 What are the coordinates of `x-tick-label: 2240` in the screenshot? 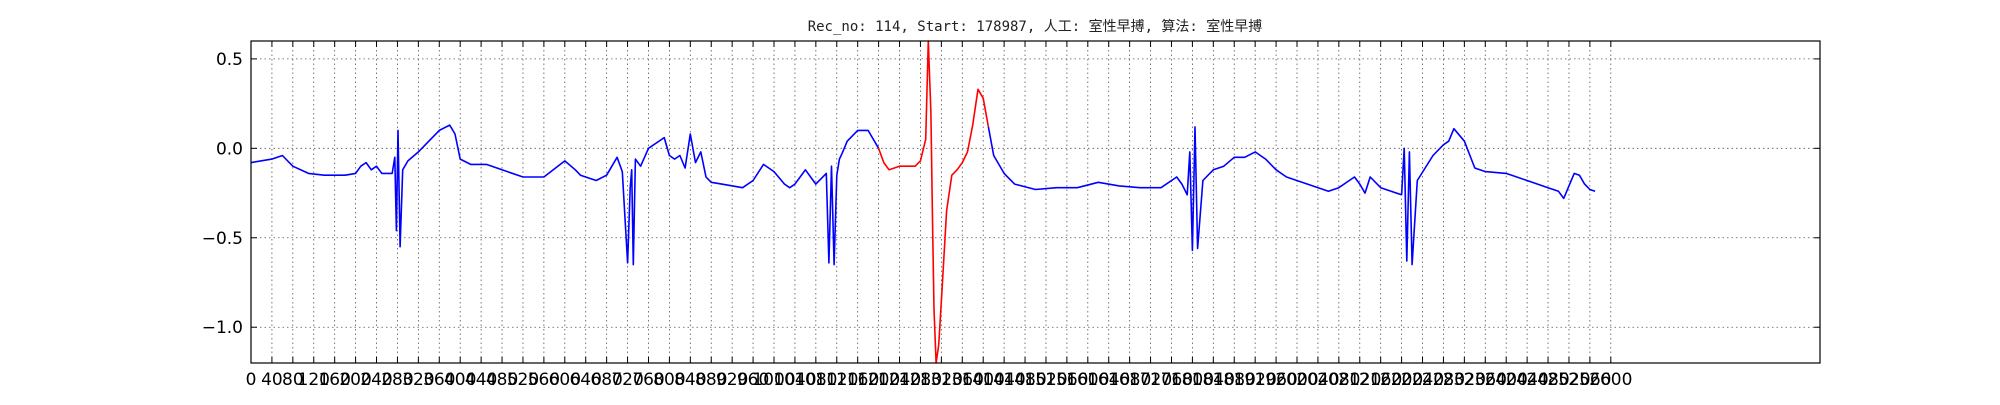 It's located at (1422, 380).